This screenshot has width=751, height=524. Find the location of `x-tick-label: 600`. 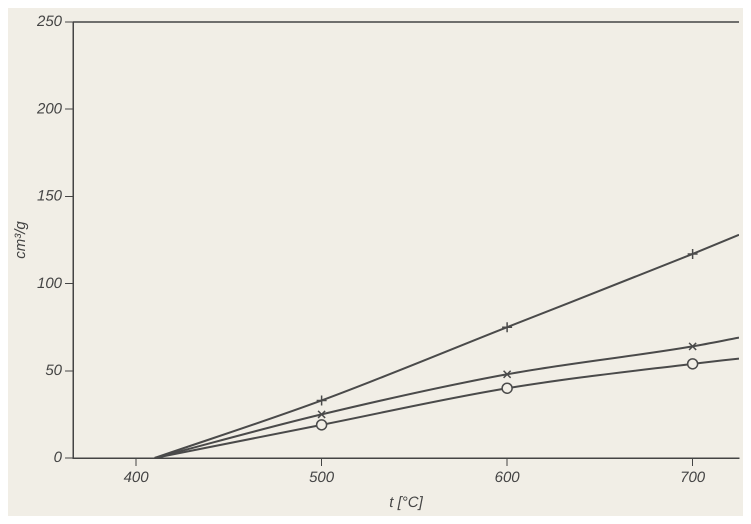

x-tick-label: 600 is located at coordinates (507, 477).